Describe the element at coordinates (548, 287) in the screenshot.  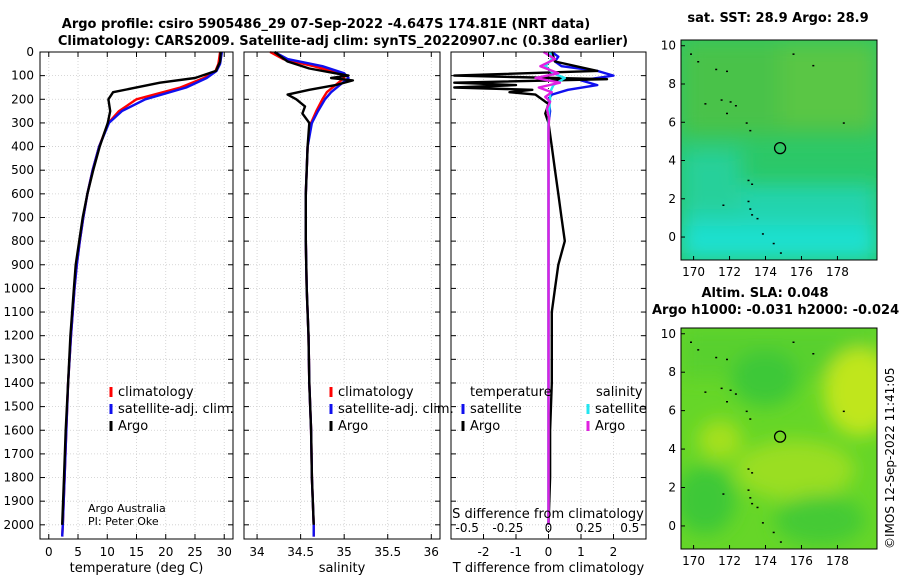
I see `series-s-argo` at that location.